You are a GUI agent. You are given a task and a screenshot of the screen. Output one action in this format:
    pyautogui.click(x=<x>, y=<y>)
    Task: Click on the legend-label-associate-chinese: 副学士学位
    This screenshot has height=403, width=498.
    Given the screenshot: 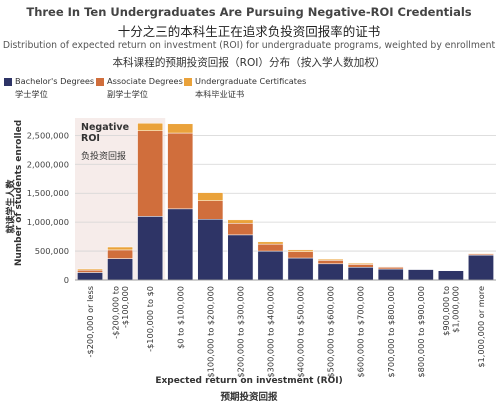 What is the action you would take?
    pyautogui.click(x=127, y=94)
    